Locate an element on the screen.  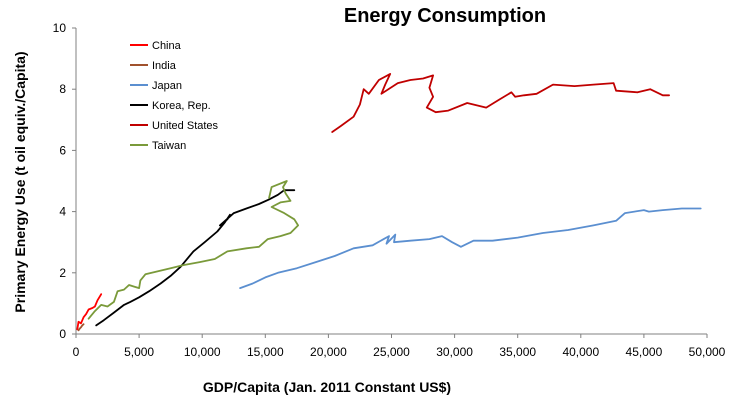
y-tick-label: 6 is located at coordinates (62, 150).